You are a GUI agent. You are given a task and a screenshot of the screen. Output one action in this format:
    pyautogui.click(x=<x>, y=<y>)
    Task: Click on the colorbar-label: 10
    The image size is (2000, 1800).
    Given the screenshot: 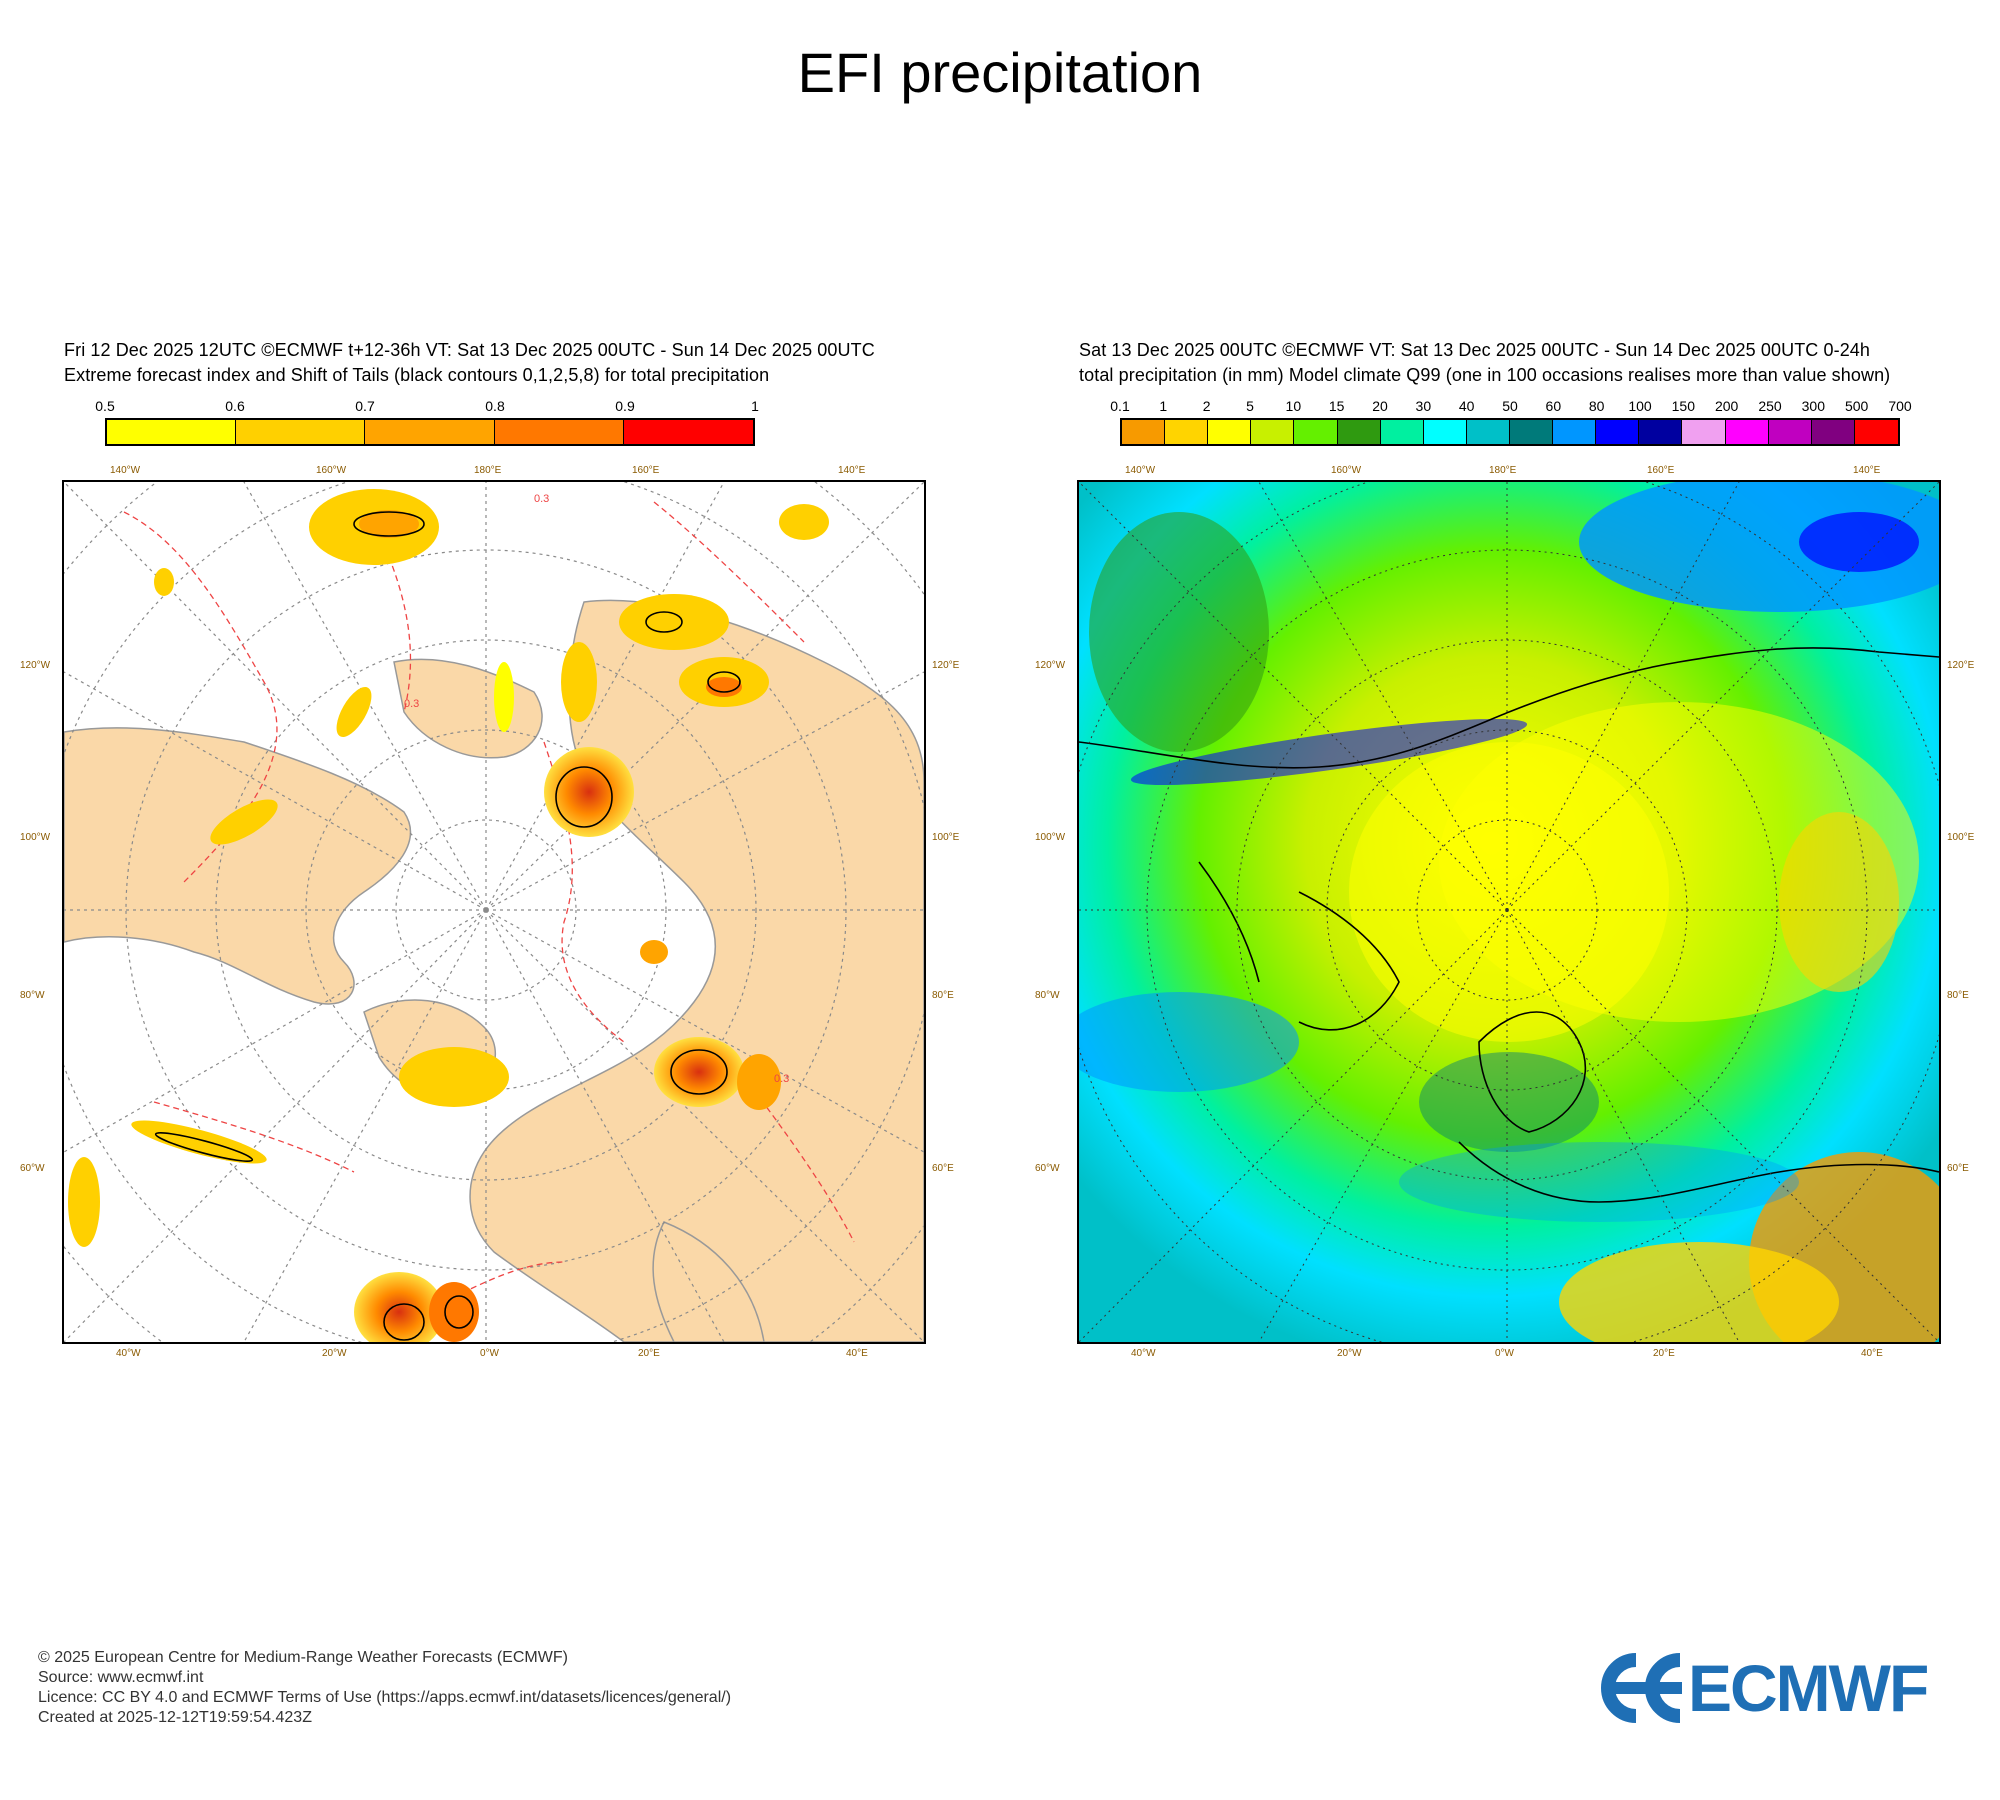 What is the action you would take?
    pyautogui.click(x=1293, y=406)
    